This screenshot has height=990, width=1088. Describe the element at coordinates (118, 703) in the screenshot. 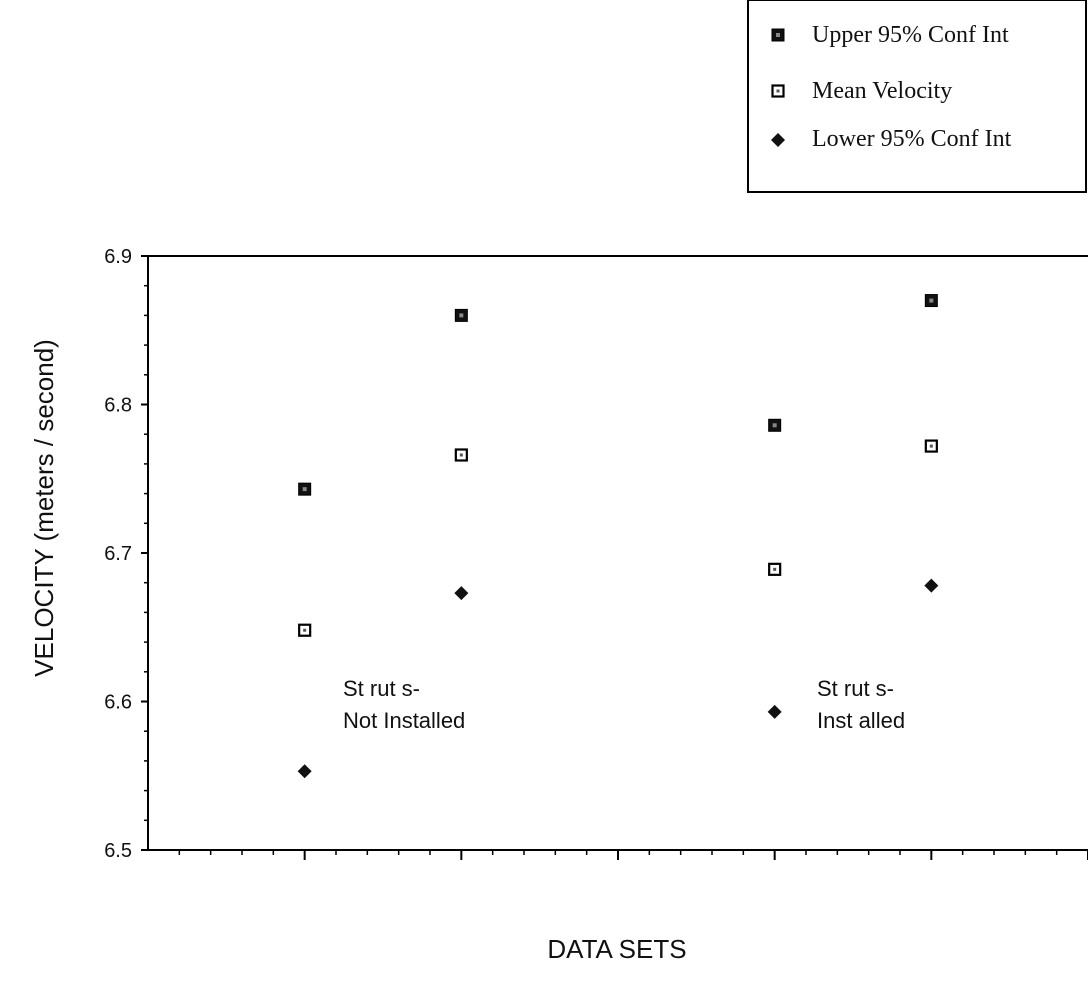

I see `y-tick-label: 6.6` at that location.